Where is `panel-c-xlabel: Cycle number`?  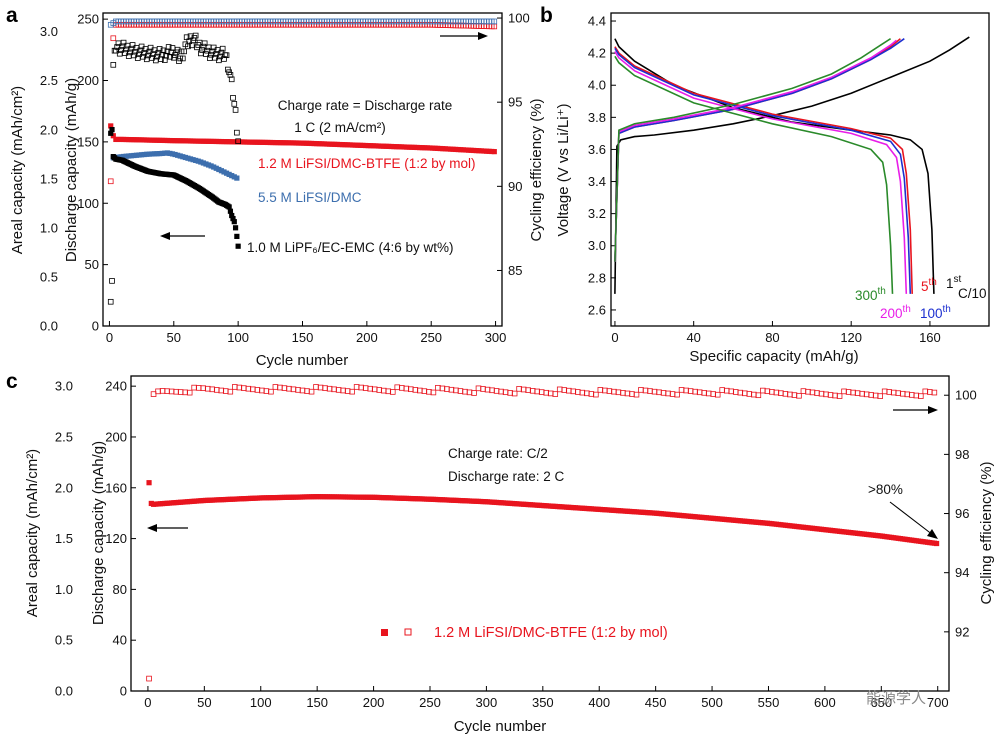 panel-c-xlabel: Cycle number is located at coordinates (500, 726).